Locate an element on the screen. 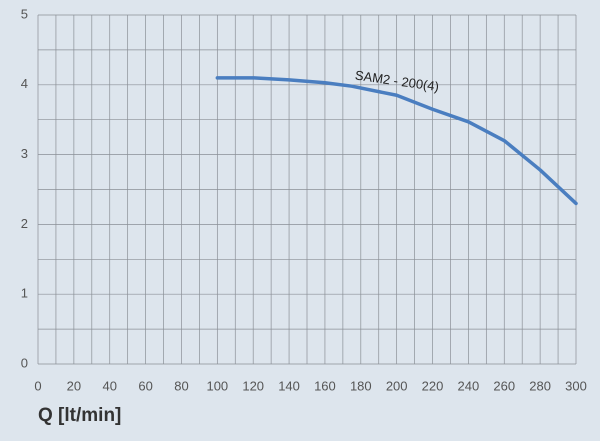  x-tick-label: 60 is located at coordinates (145, 385).